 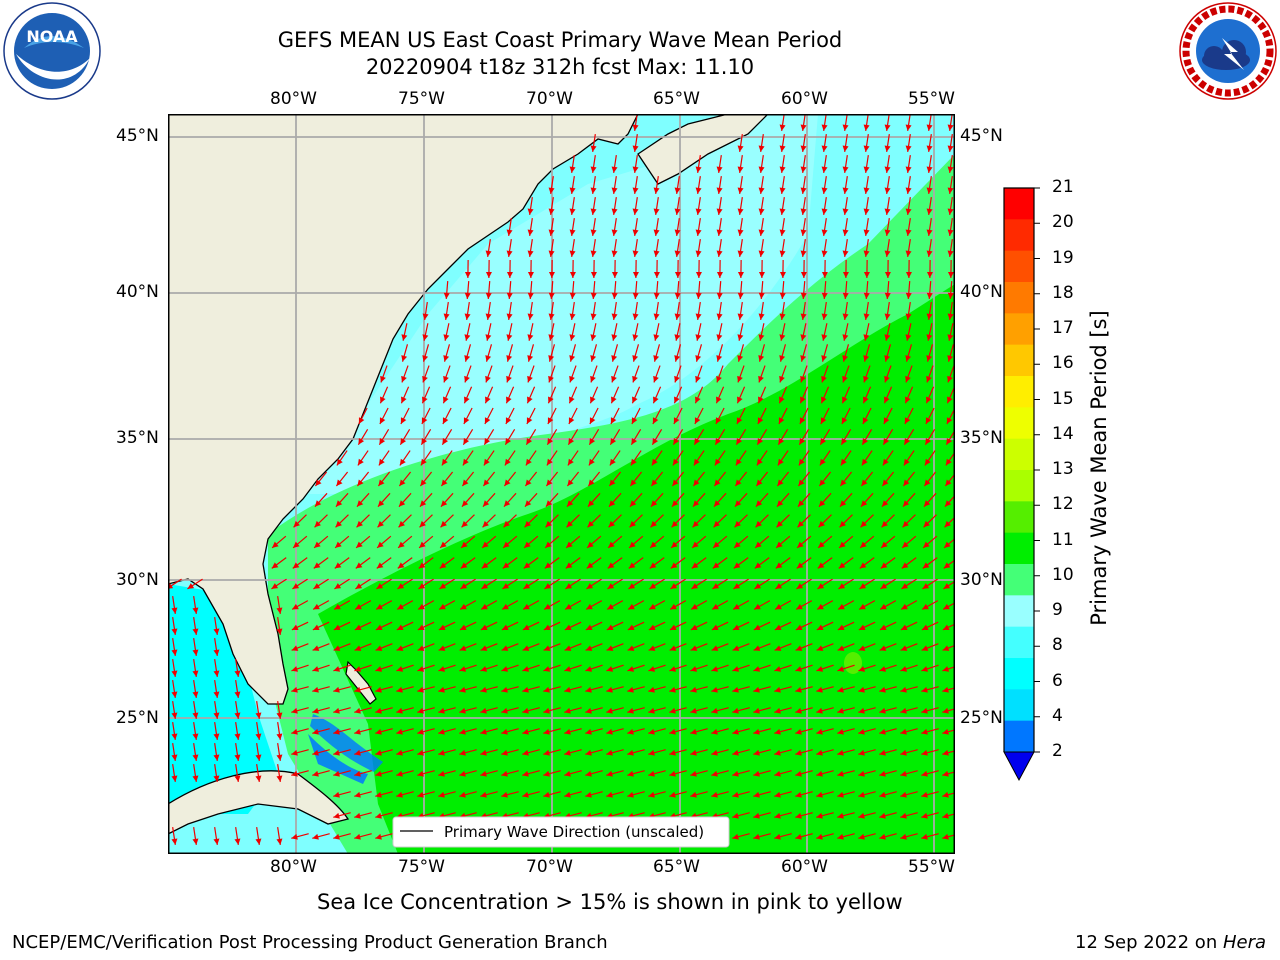 What do you see at coordinates (1019, 766) in the screenshot?
I see `colorbar-extend-triangle` at bounding box center [1019, 766].